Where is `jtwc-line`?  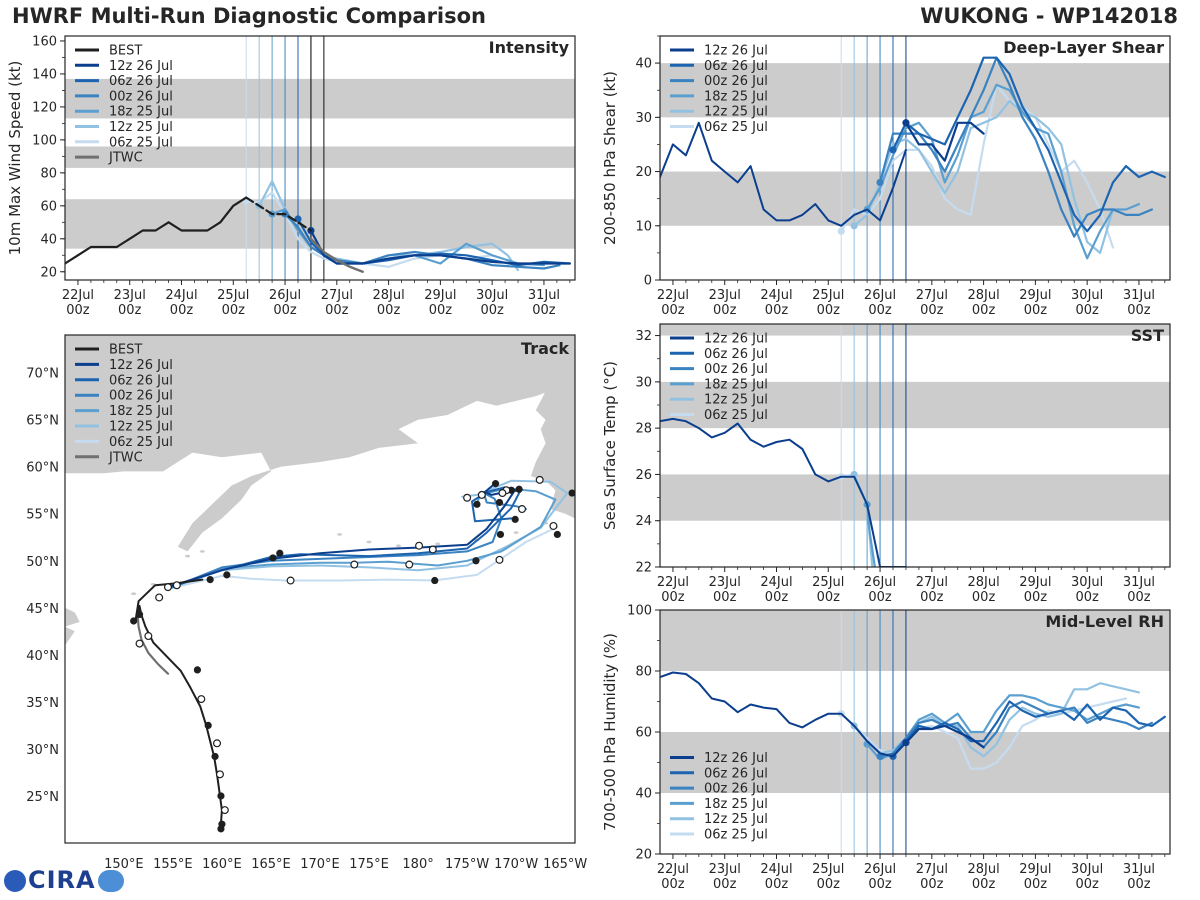
jtwc-line is located at coordinates (336, 255).